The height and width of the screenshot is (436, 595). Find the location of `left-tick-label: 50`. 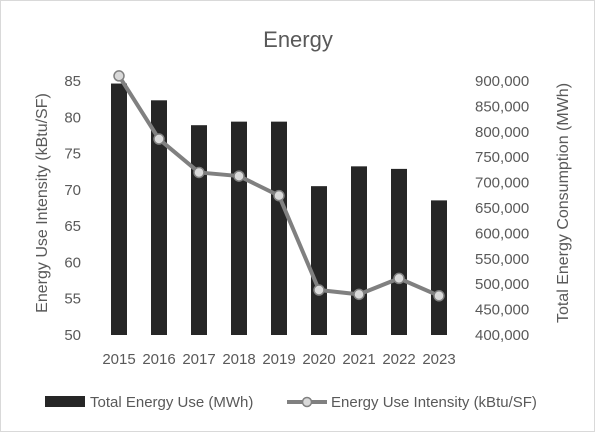

left-tick-label: 50 is located at coordinates (72, 335).